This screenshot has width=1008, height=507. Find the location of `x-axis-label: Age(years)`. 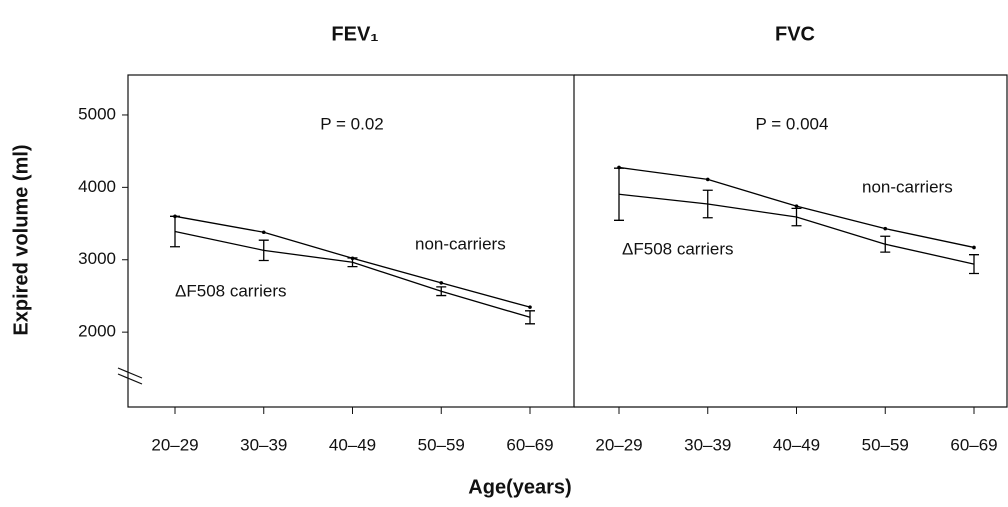

x-axis-label: Age(years) is located at coordinates (519, 487).